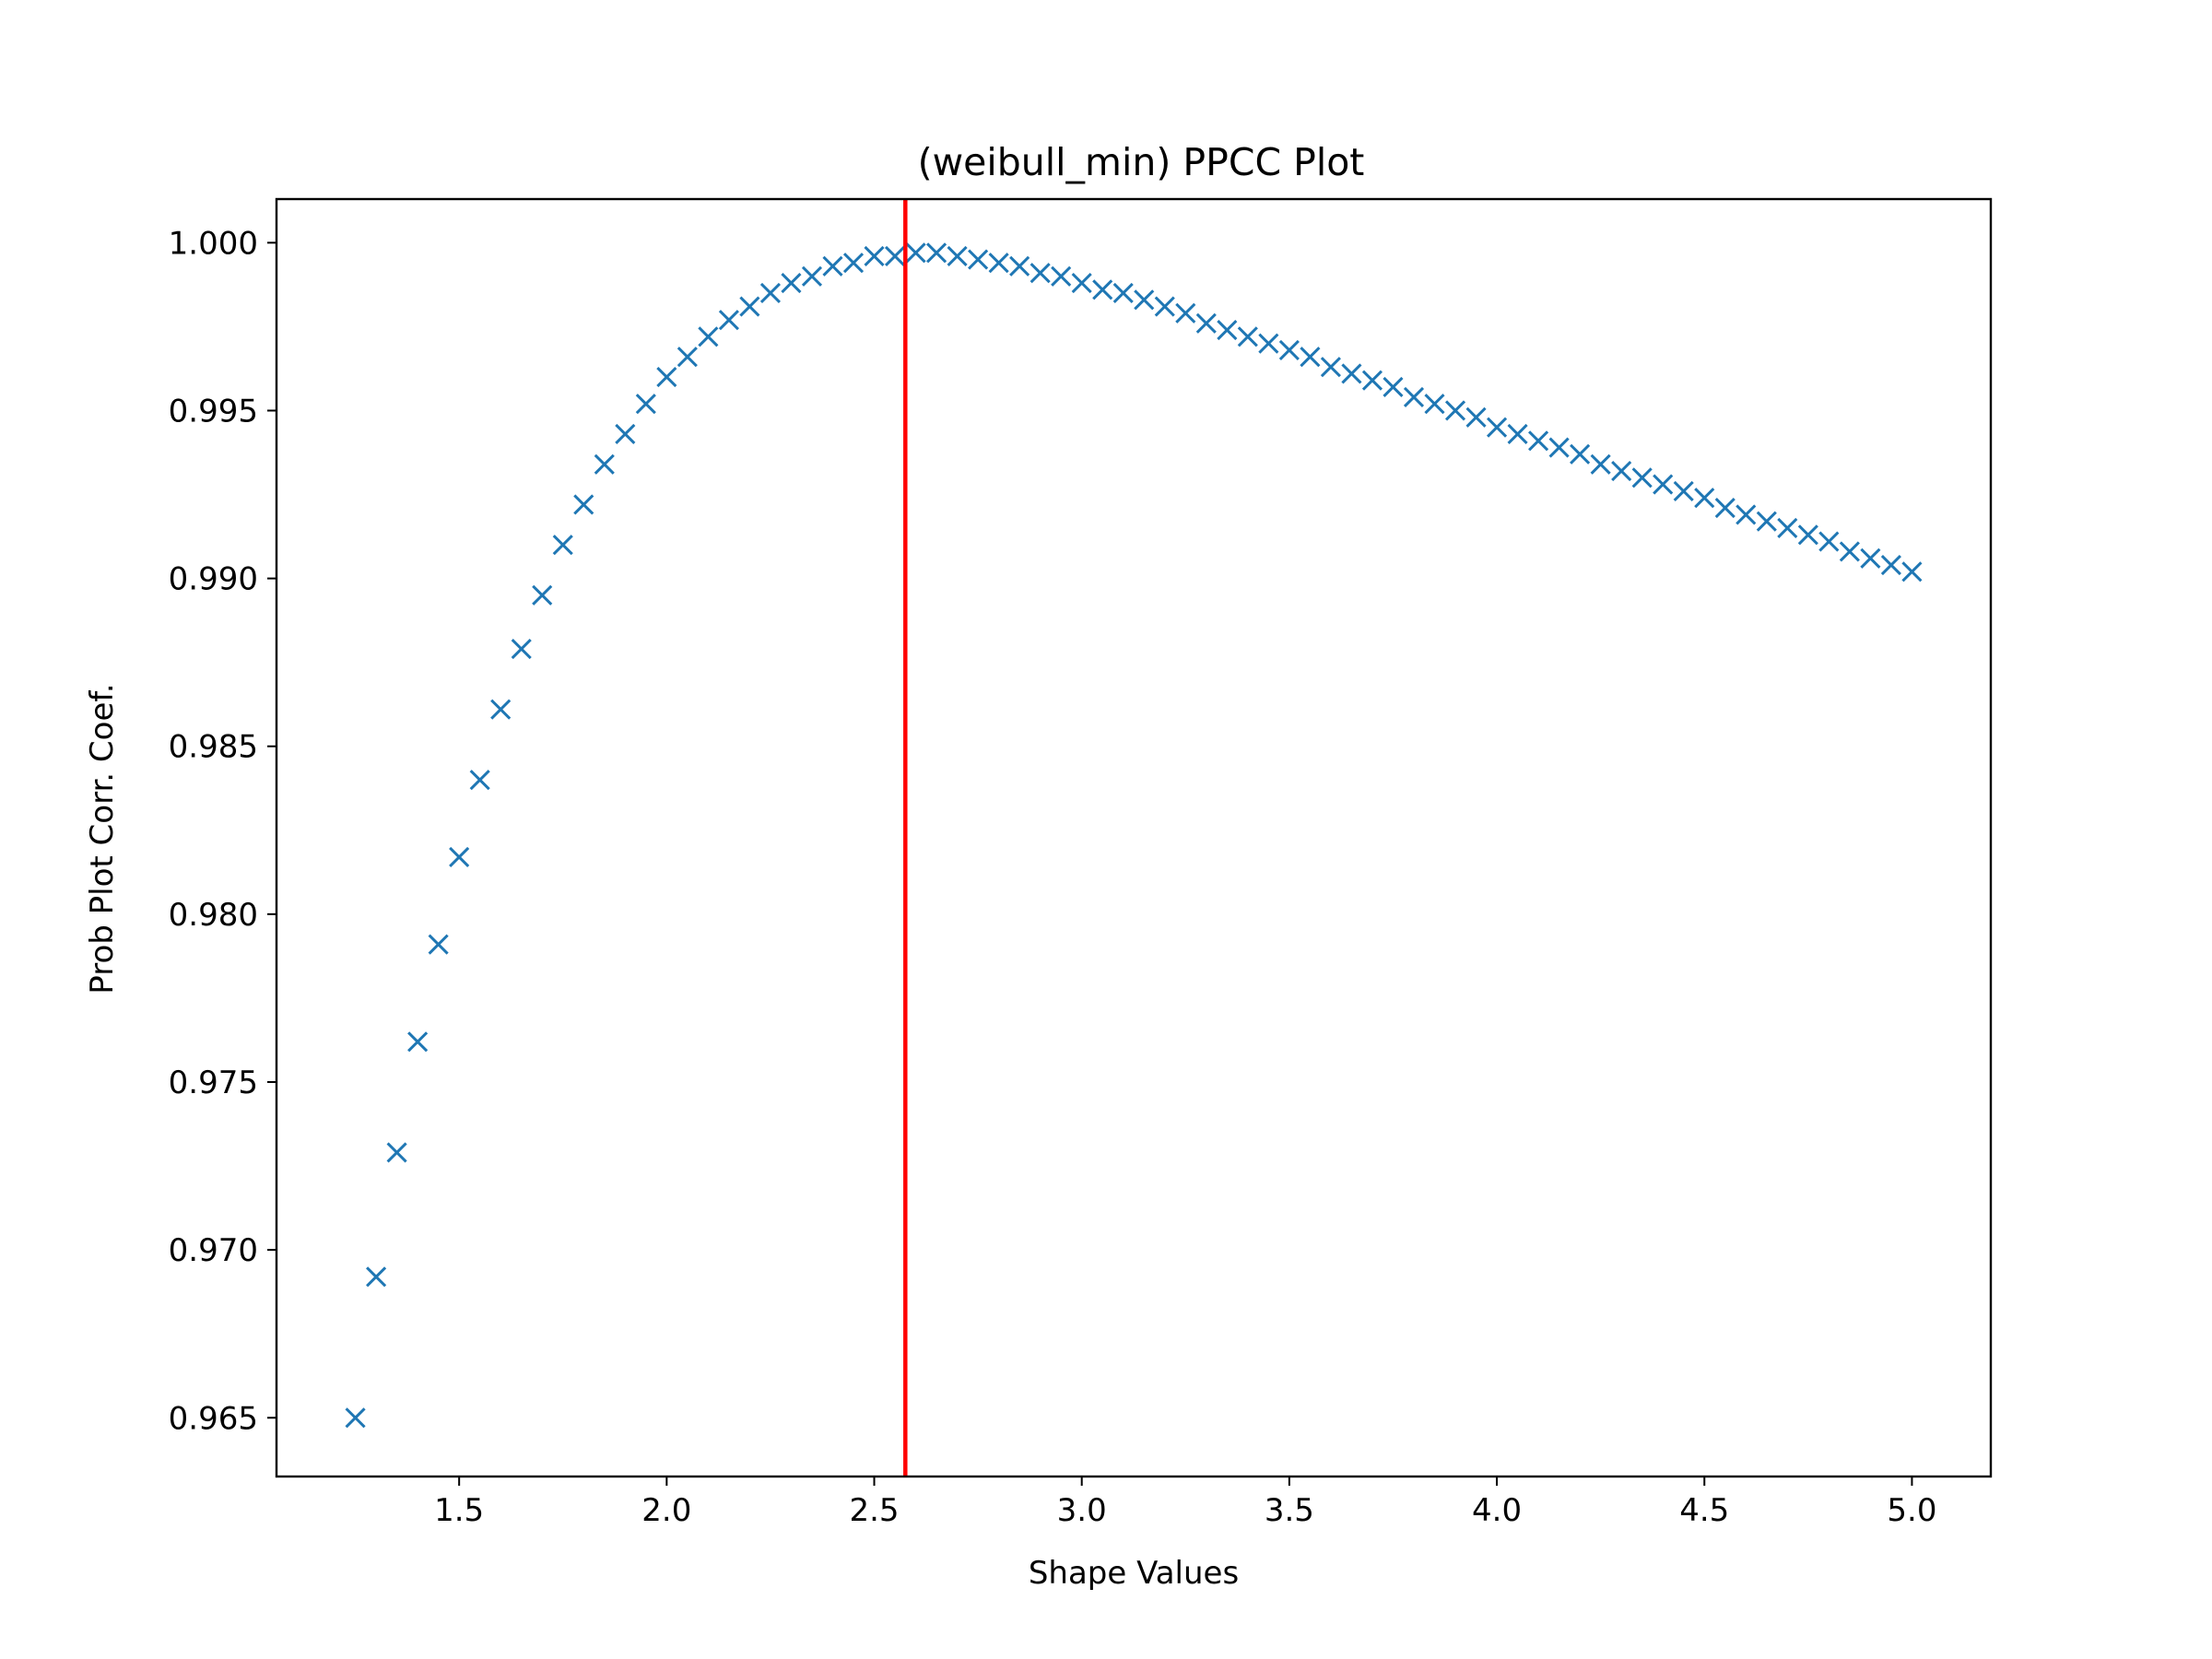  What do you see at coordinates (1134, 1573) in the screenshot?
I see `x-axis-label: Shape Values` at bounding box center [1134, 1573].